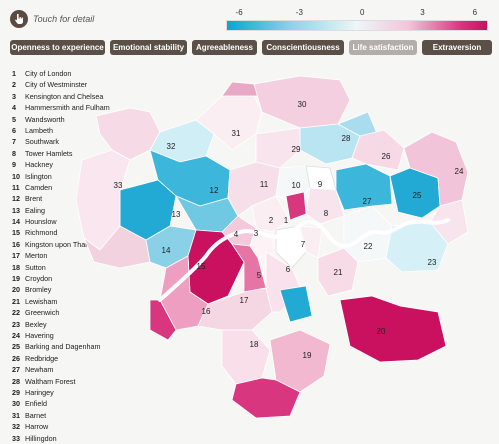 The width and height of the screenshot is (499, 444). I want to click on map-label: 21, so click(338, 272).